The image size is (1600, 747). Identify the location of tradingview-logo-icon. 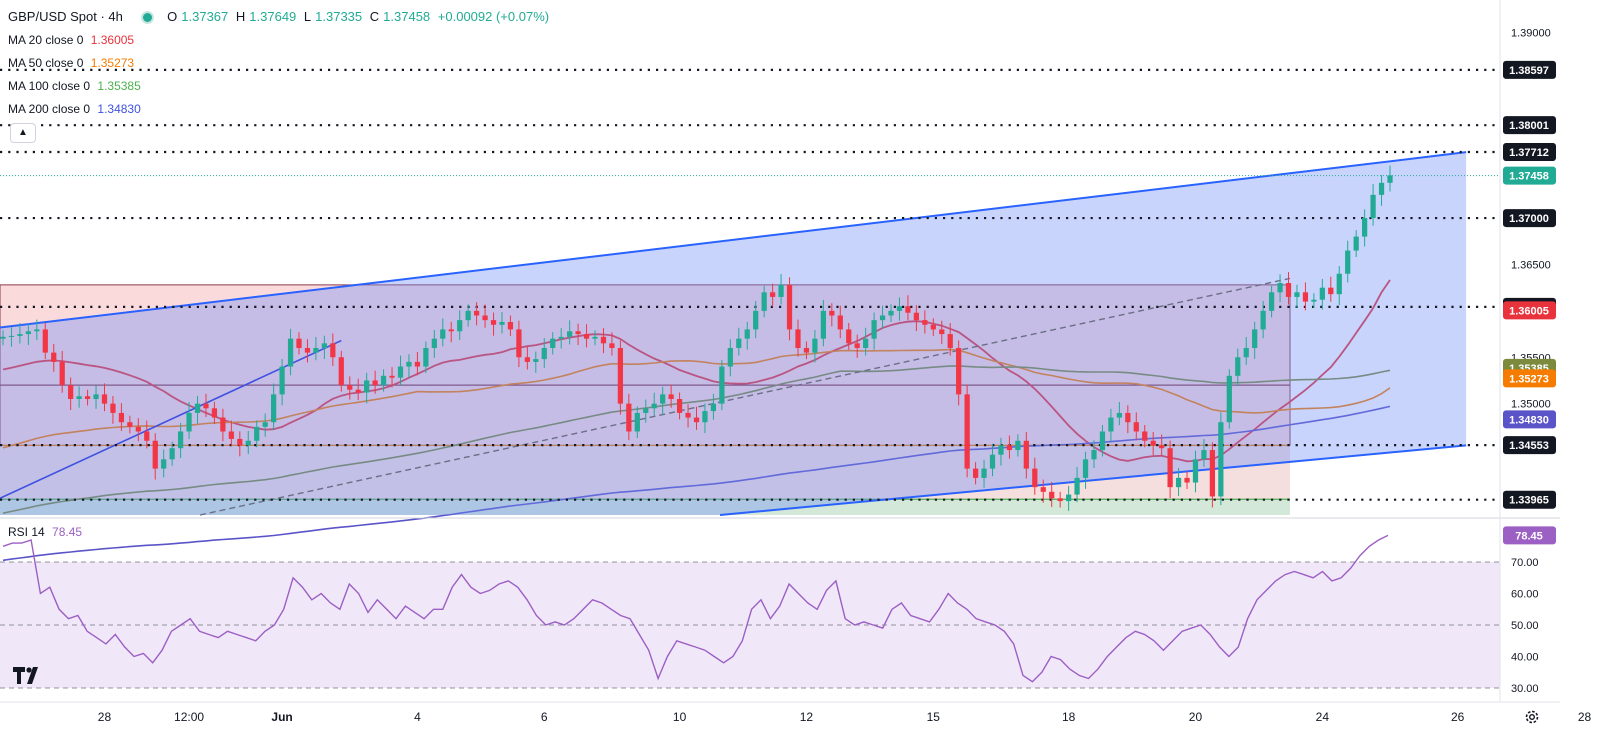
(27, 675).